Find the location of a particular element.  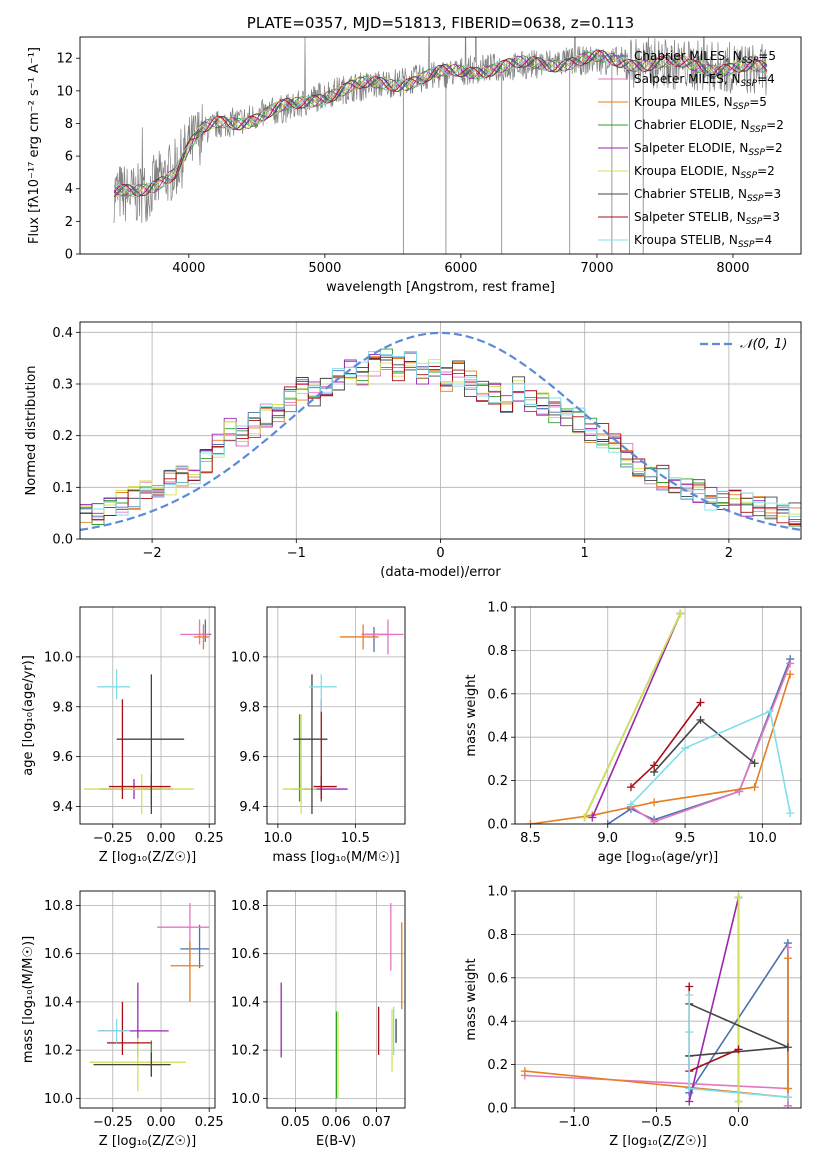

legend-gaussian: 𝒩(0, 1) is located at coordinates (763, 344).